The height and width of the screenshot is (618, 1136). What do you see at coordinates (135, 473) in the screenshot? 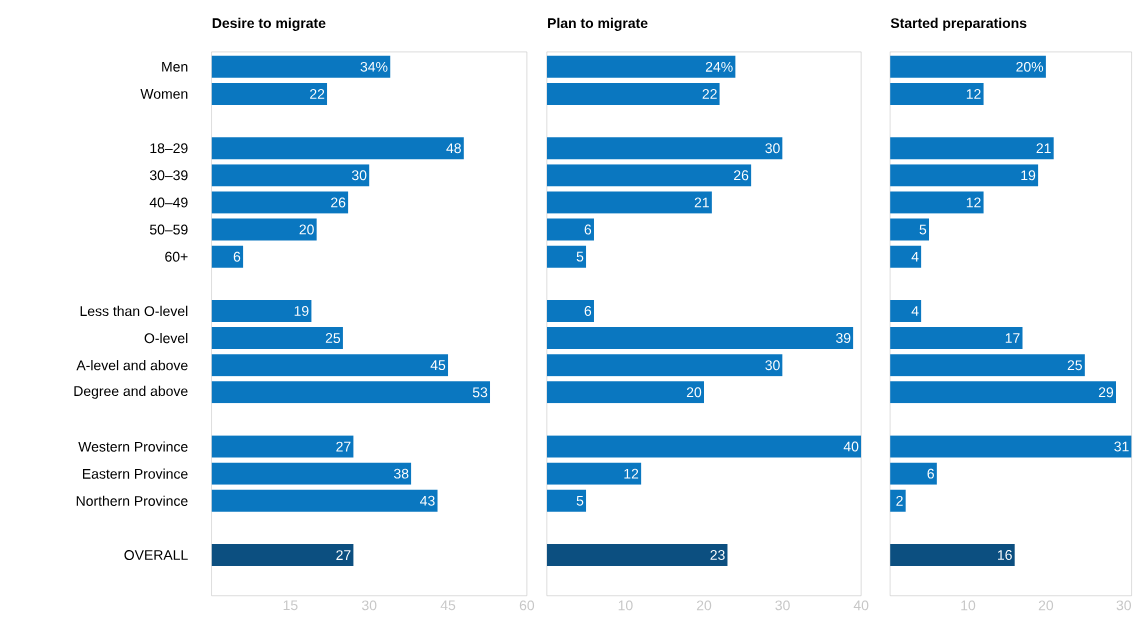
I see `y-tick-label: Eastern Province` at bounding box center [135, 473].